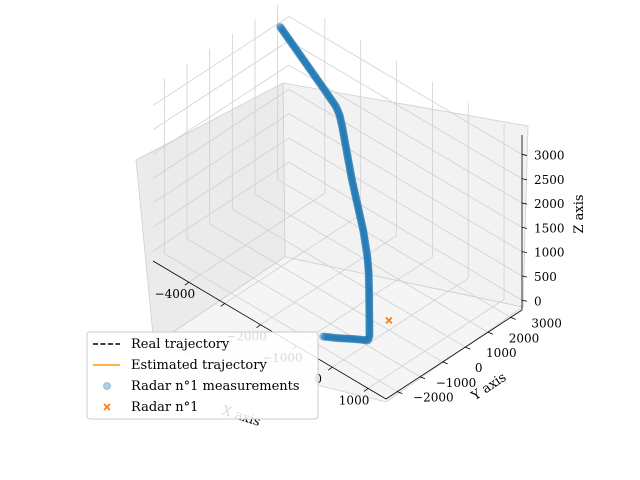 This screenshot has height=480, width=640. What do you see at coordinates (164, 407) in the screenshot?
I see `legend-label-radar: Radar n°1` at bounding box center [164, 407].